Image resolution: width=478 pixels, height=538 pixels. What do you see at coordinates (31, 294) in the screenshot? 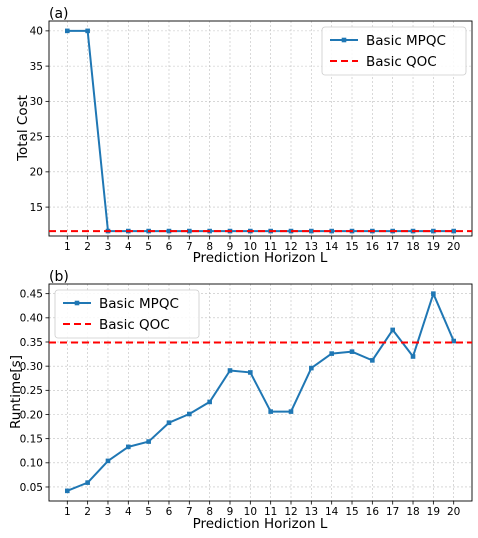
I see `y-tick-label: 0.45` at bounding box center [31, 294].